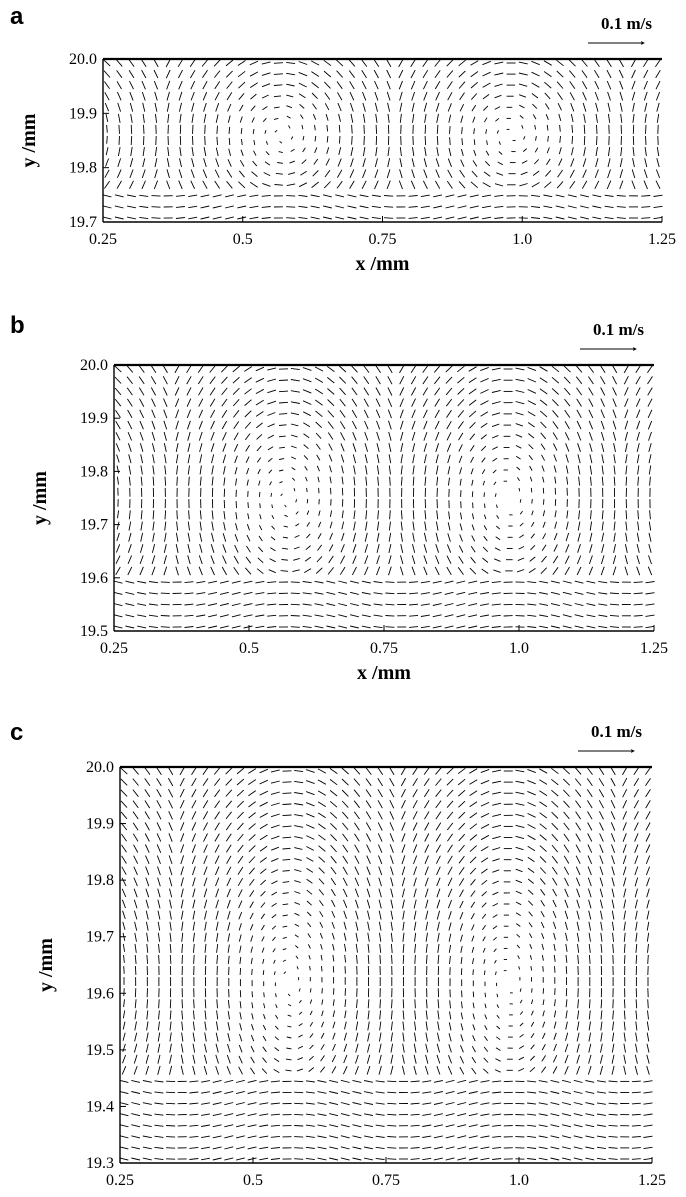  Describe the element at coordinates (83, 222) in the screenshot. I see `y-tick-label: 19.7` at that location.